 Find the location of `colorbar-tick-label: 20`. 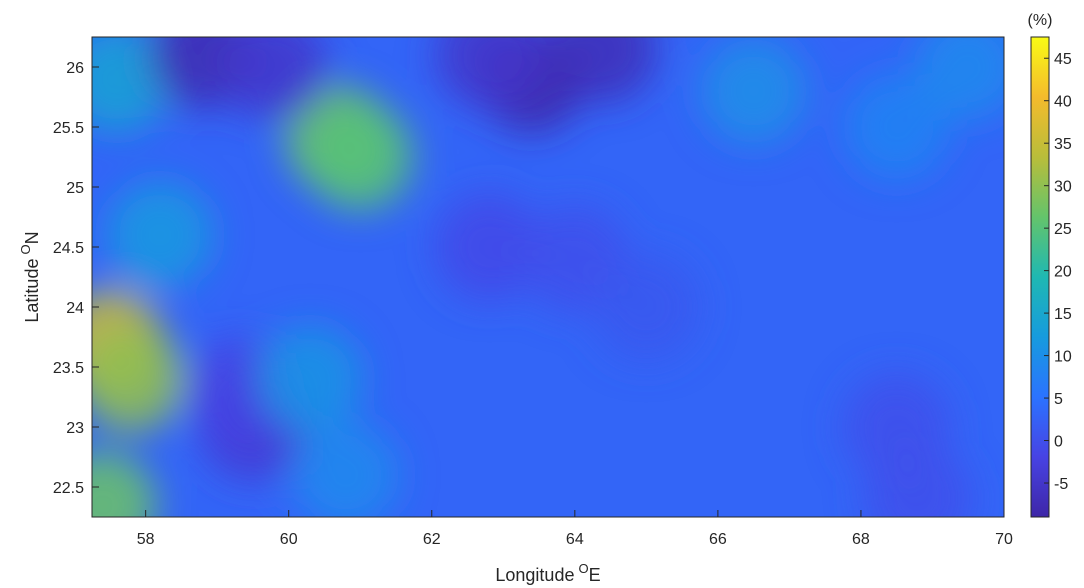

colorbar-tick-label: 20 is located at coordinates (1063, 272).